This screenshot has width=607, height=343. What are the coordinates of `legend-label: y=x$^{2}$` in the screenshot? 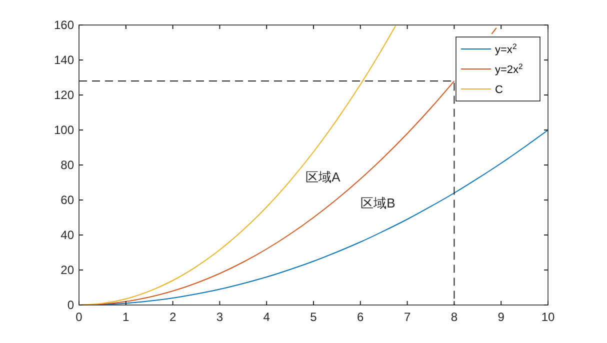 It's located at (506, 49).